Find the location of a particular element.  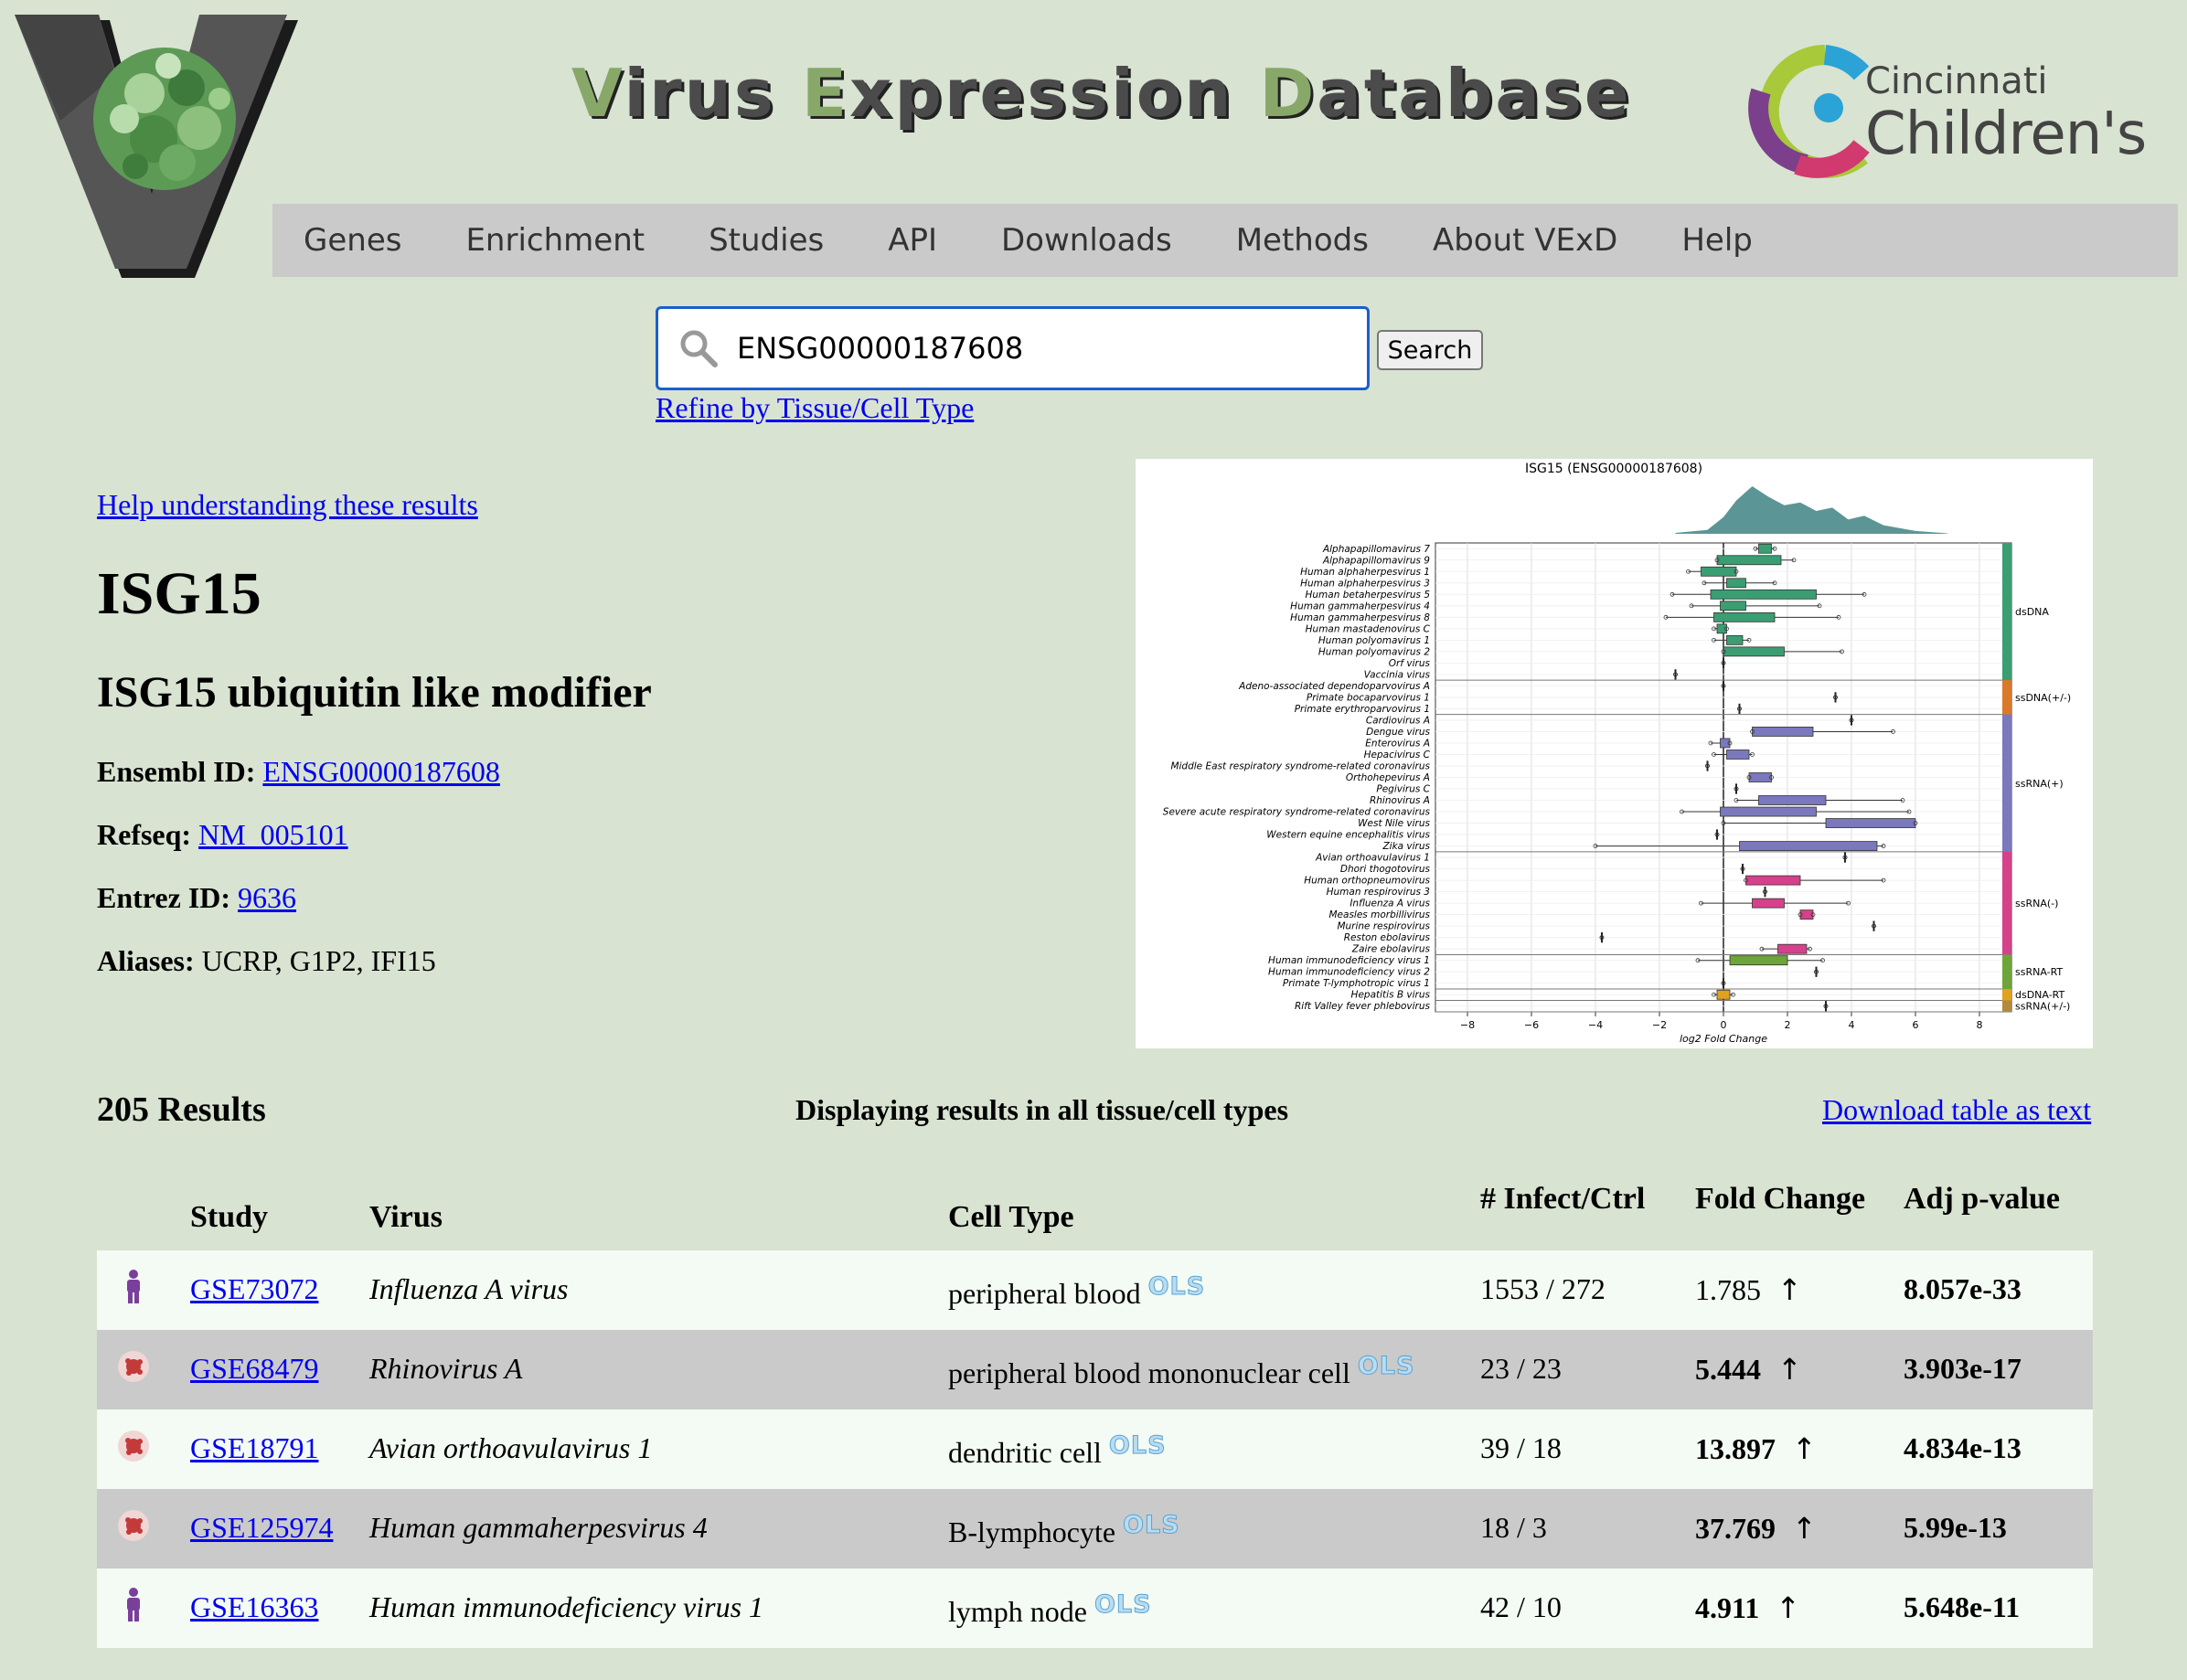

adj-pvalue: 3.903e-17 is located at coordinates (1963, 1369).